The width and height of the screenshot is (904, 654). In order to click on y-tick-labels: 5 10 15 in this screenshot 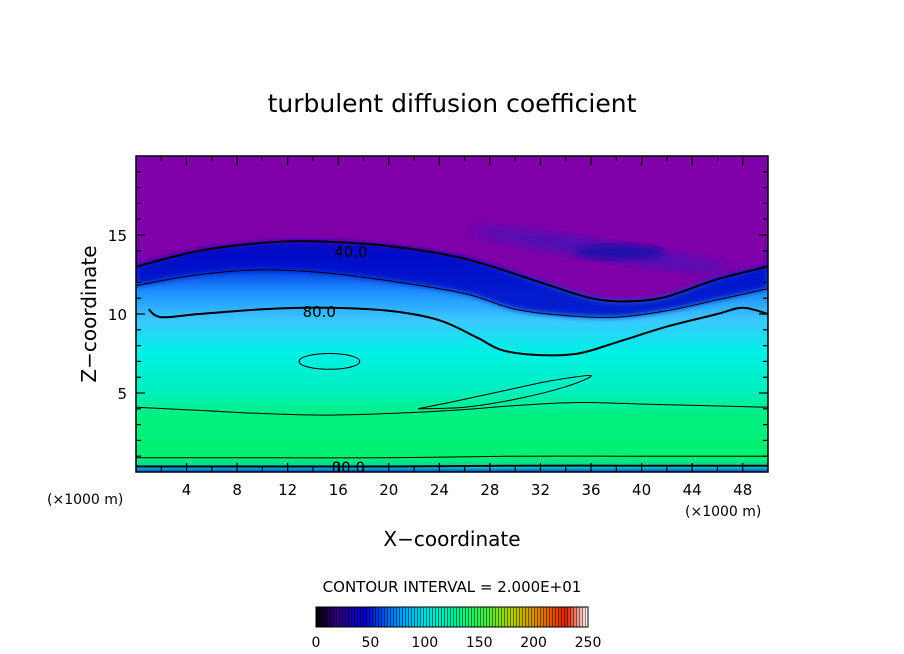, I will do `click(117, 315)`.